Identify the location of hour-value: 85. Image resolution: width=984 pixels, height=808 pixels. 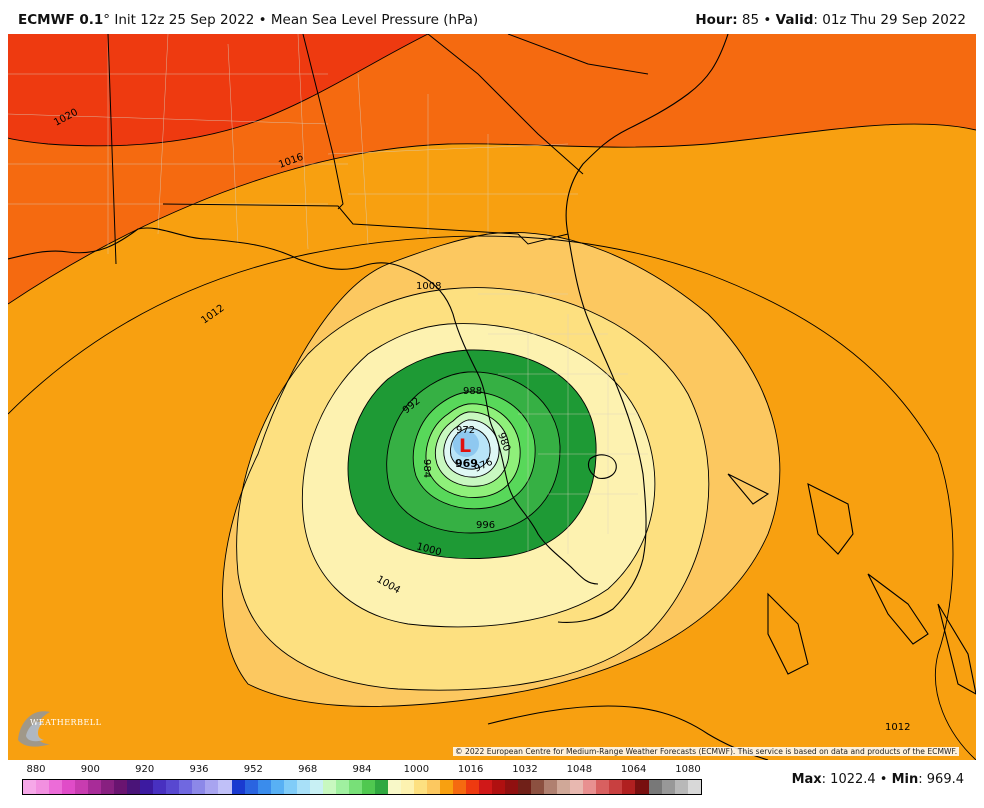
(748, 20).